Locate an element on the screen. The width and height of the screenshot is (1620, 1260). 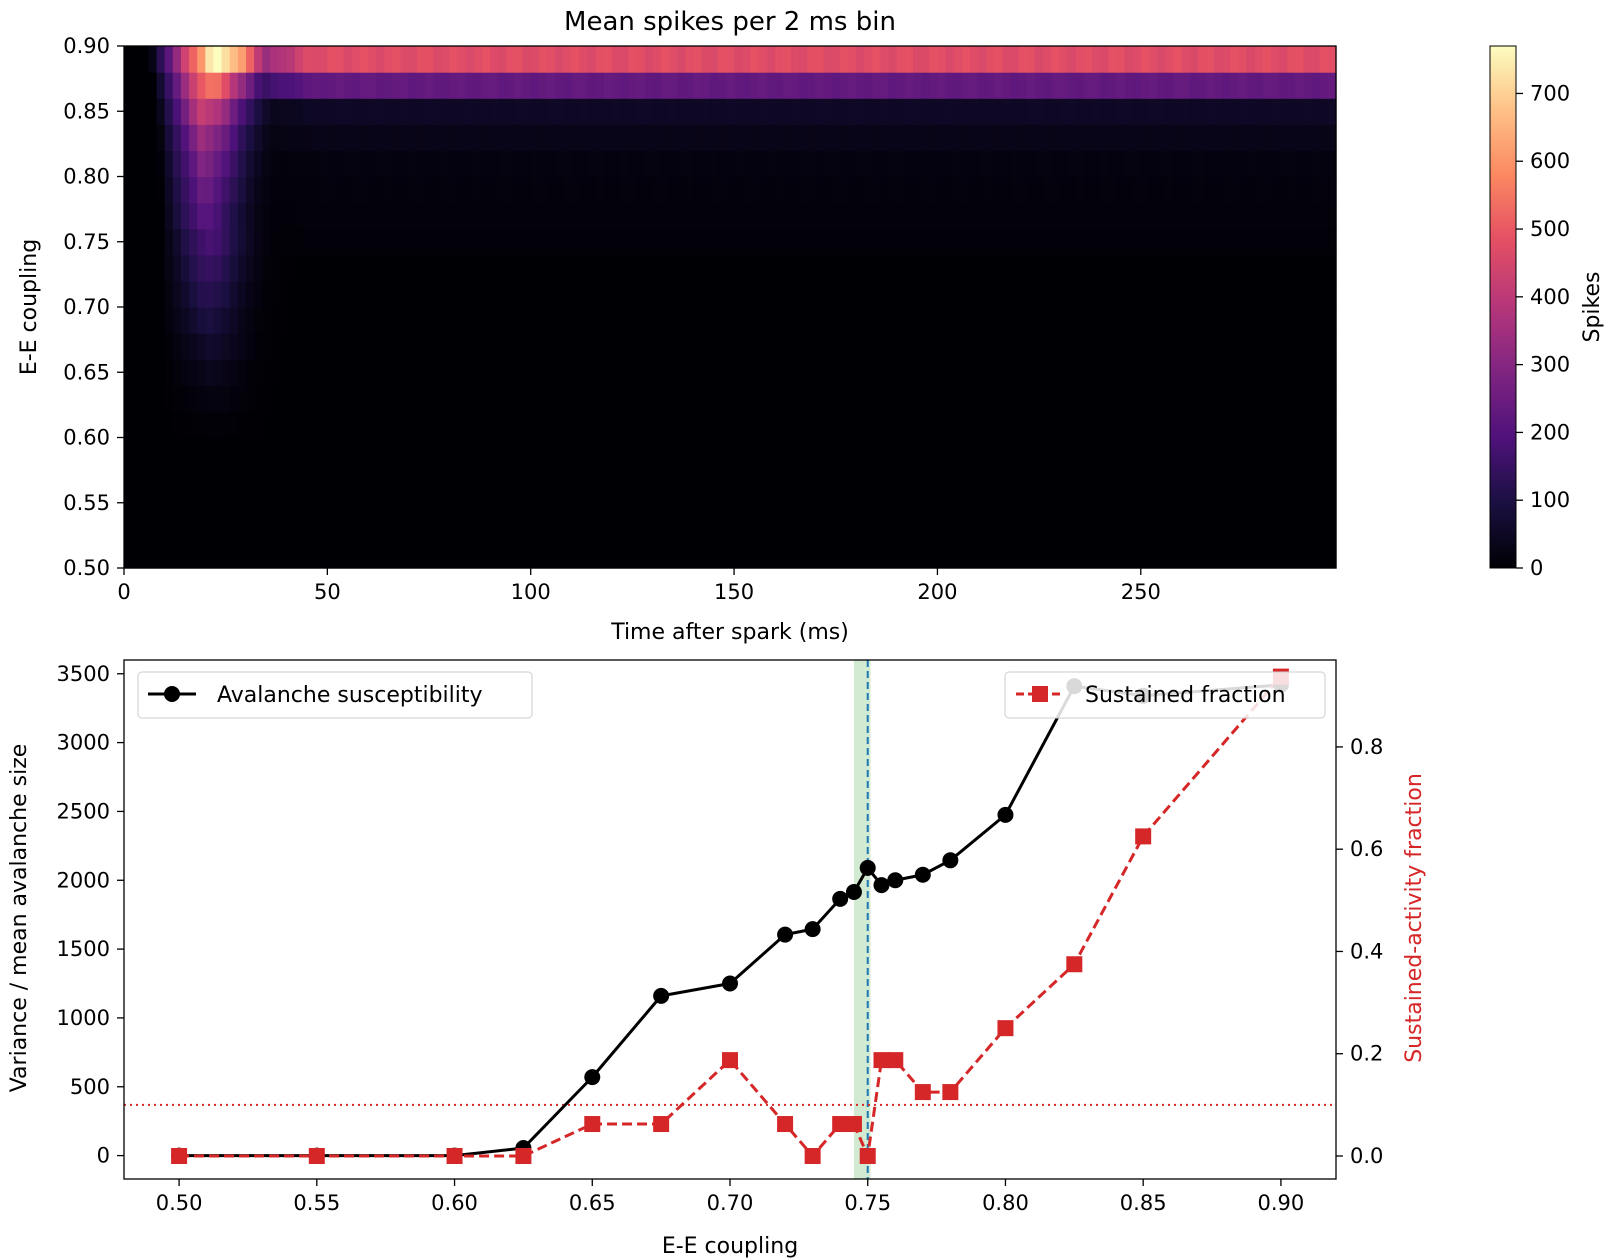
bottom-x-ticks: 0.50 0.55 0.60 0.65 0.70 0.75 0.80 0.85 0.90 is located at coordinates (730, 1197).